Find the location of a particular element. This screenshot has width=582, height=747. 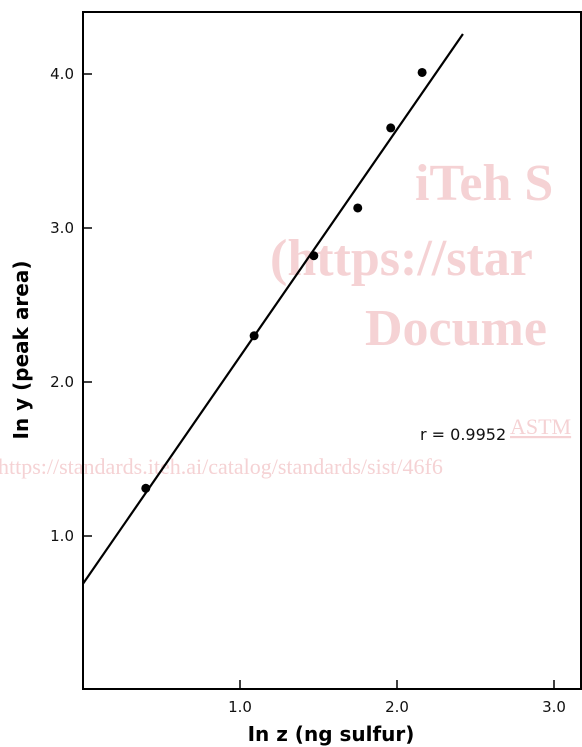

correlation-annotation: r = 0.9952 is located at coordinates (463, 434).